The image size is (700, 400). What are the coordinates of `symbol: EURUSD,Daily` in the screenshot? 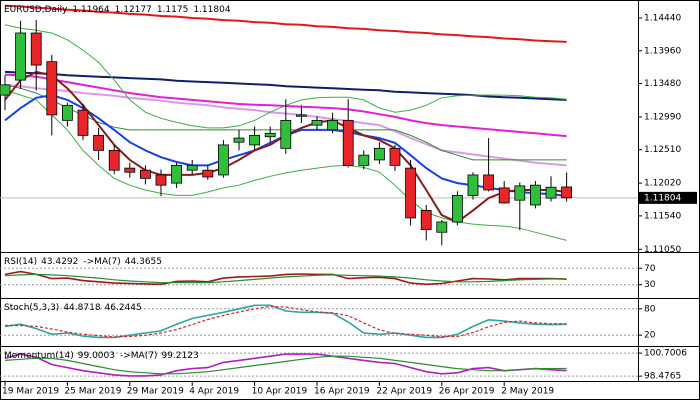 It's located at (36, 10).